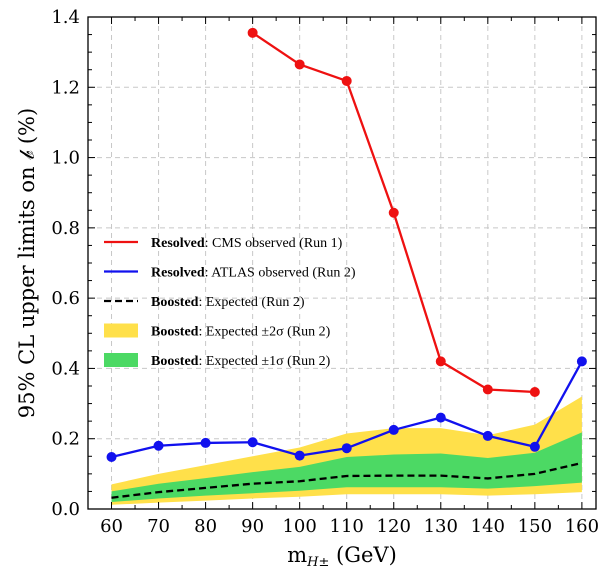  I want to click on band-one-sigma, so click(346, 467).